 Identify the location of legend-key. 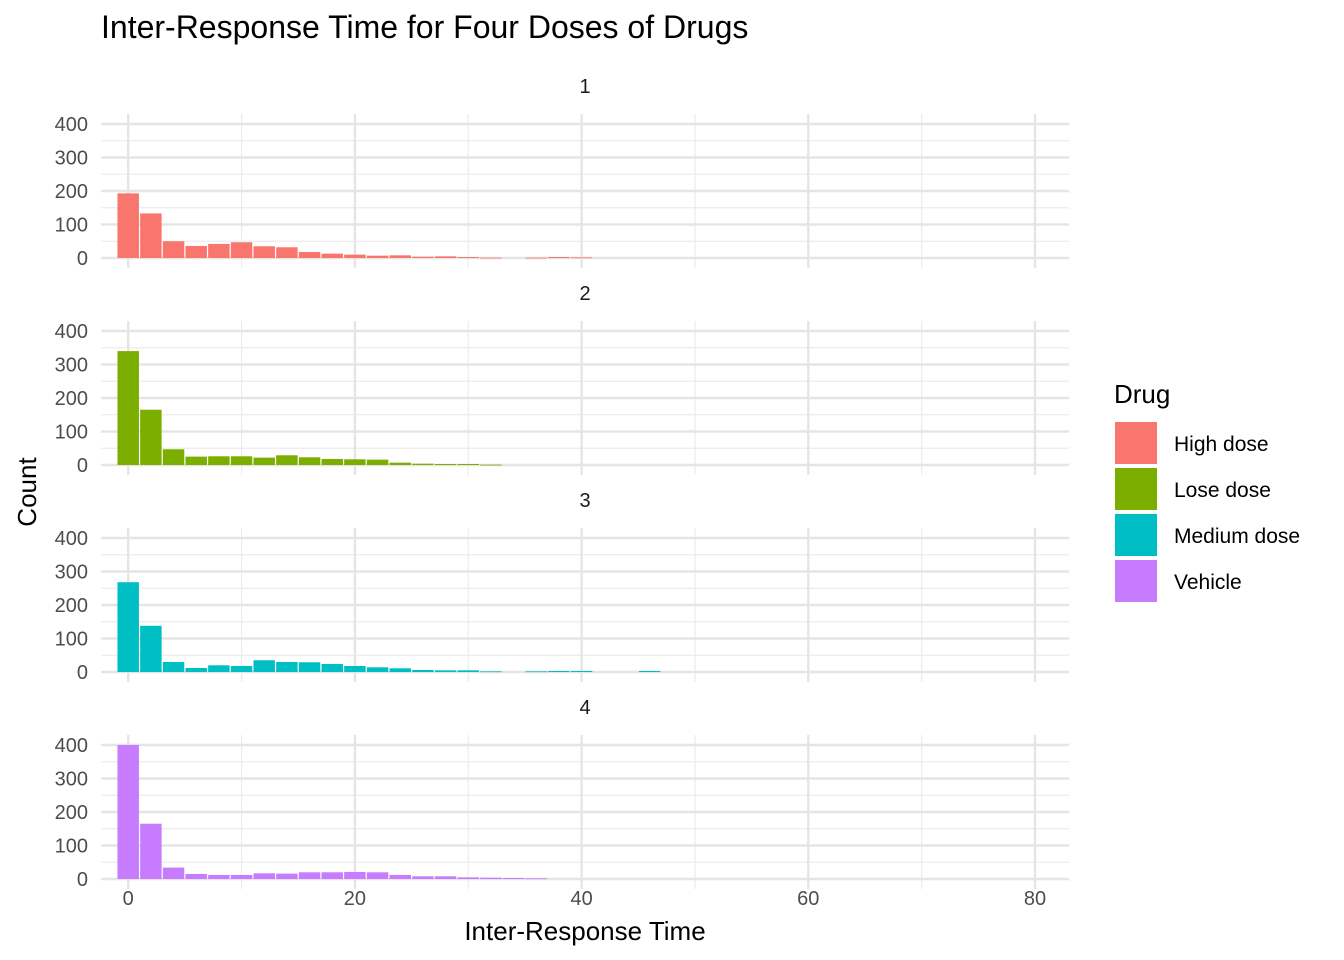
(1136, 535).